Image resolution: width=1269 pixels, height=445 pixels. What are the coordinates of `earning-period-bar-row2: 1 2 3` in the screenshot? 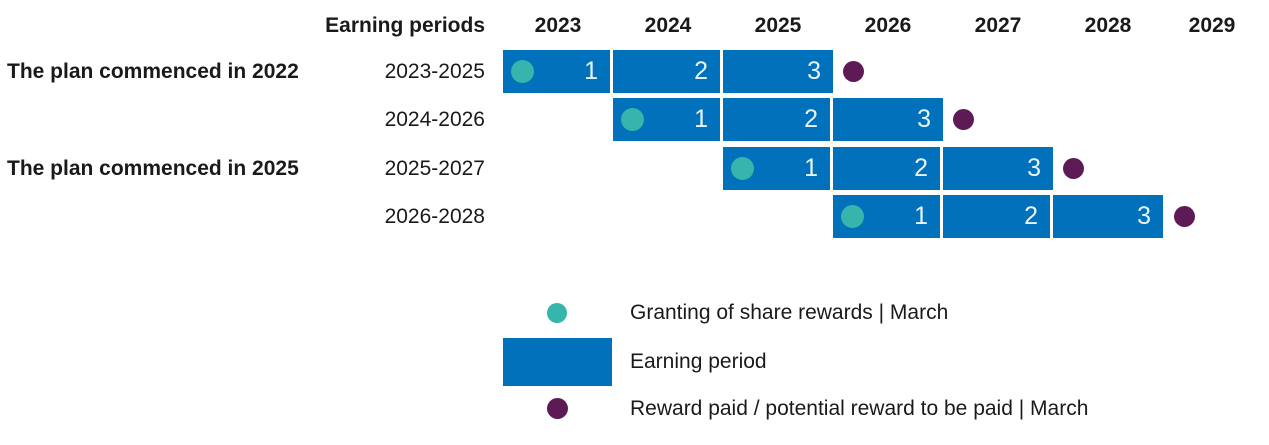 It's located at (778, 119).